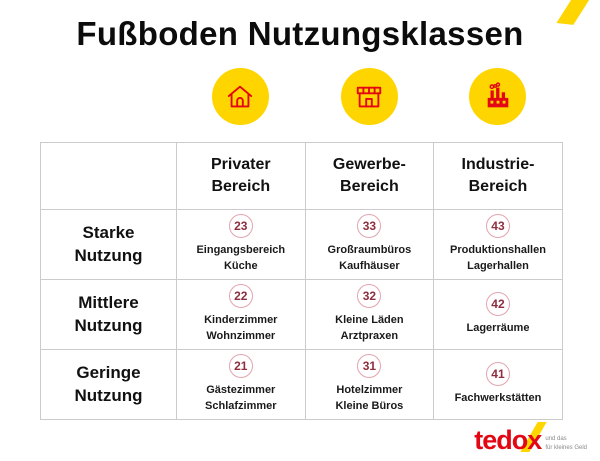 This screenshot has height=461, width=600. I want to click on column-header-line: Privater, so click(241, 165).